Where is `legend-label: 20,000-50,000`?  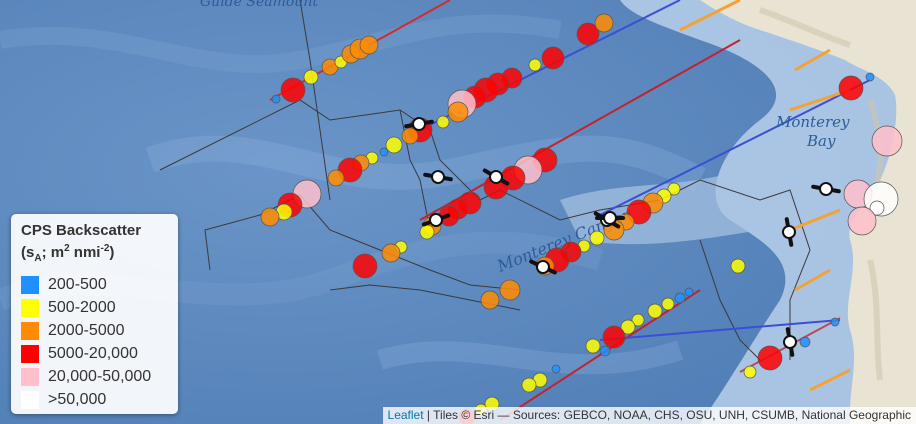
legend-label: 20,000-50,000 is located at coordinates (100, 376).